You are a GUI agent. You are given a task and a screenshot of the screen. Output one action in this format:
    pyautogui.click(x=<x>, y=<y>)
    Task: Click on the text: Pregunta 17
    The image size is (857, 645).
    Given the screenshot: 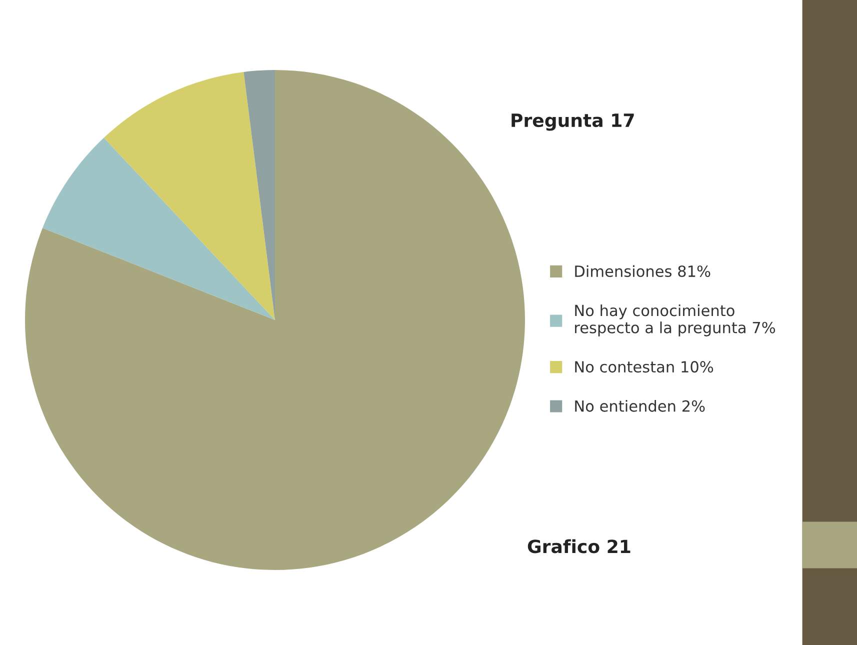 What is the action you would take?
    pyautogui.click(x=573, y=122)
    